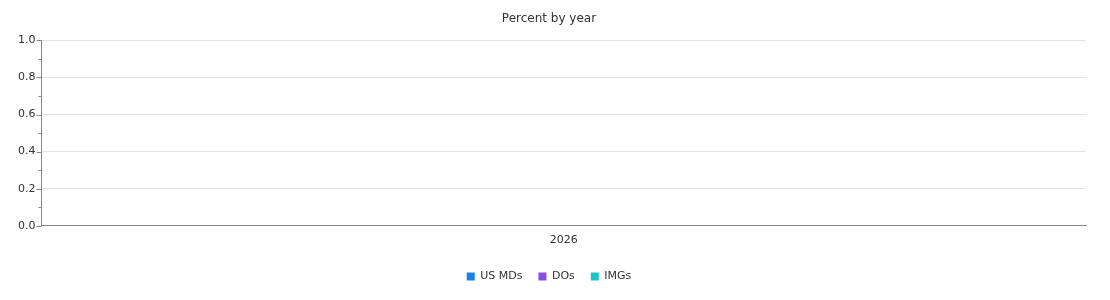 Image resolution: width=1110 pixels, height=300 pixels. Describe the element at coordinates (26, 40) in the screenshot. I see `y-tick-label: 1.0` at that location.